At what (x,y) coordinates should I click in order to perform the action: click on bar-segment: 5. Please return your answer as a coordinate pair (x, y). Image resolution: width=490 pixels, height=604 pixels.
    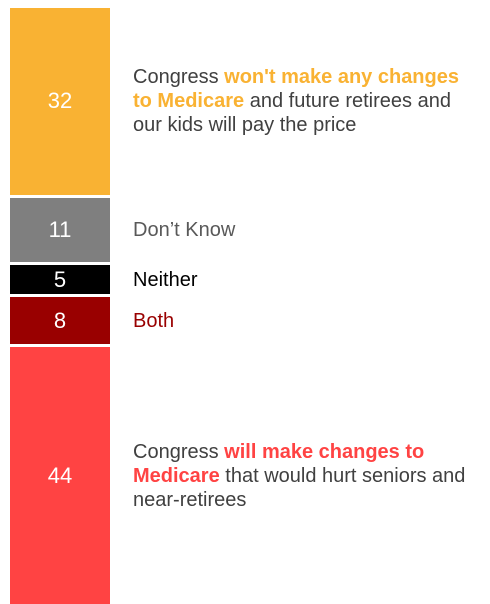
    Looking at the image, I should click on (60, 280).